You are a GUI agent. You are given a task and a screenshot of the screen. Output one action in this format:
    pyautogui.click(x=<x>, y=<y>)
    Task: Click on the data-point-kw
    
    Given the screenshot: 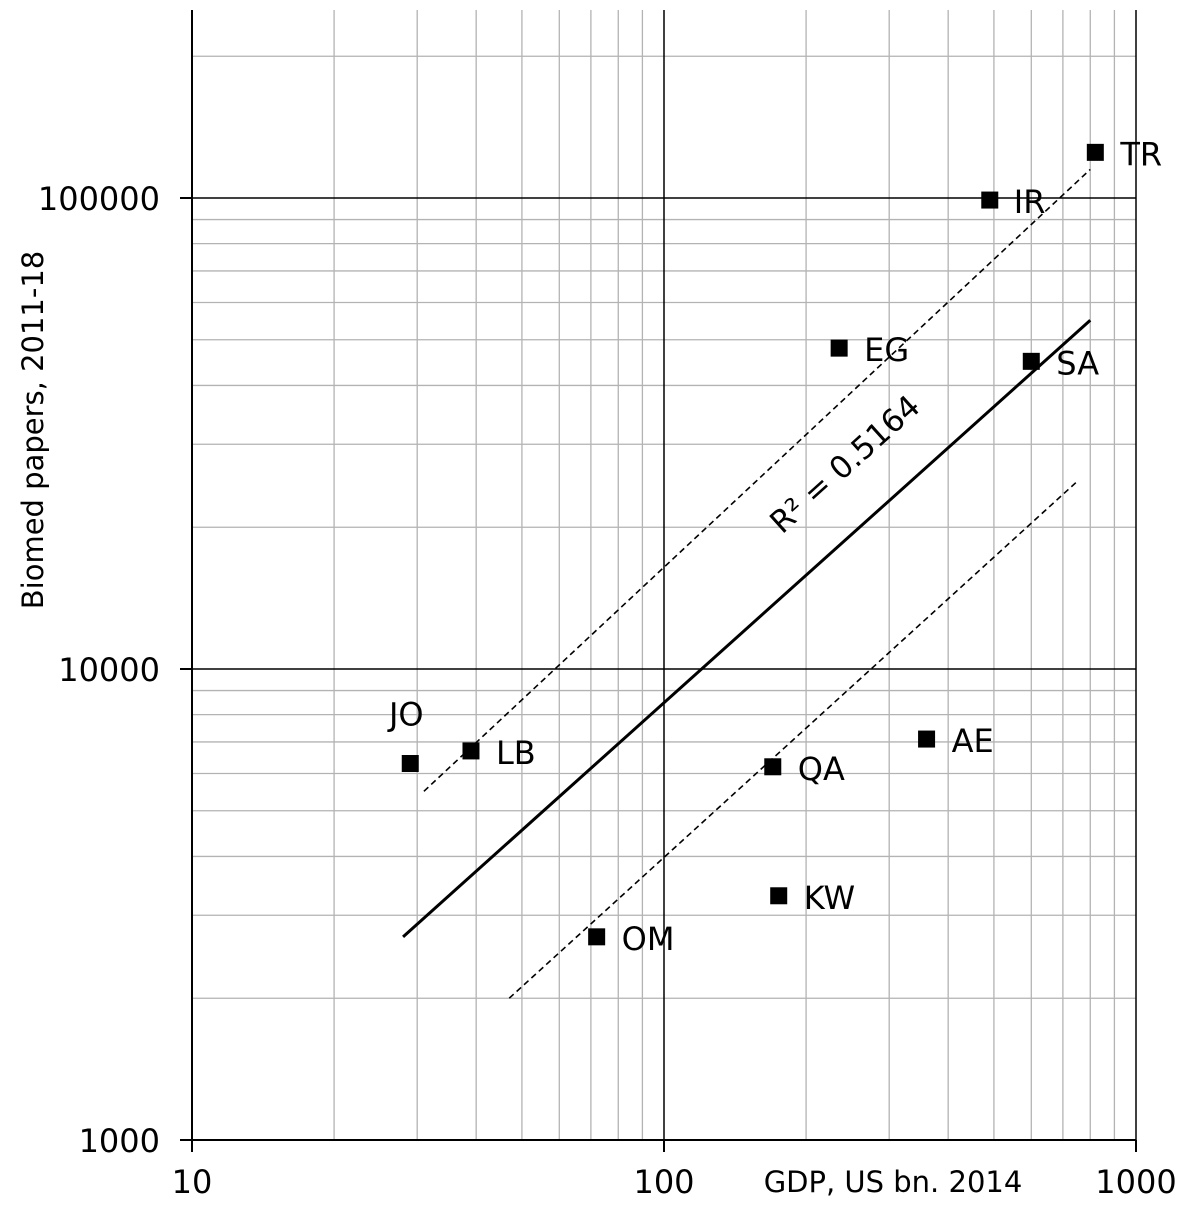 What is the action you would take?
    pyautogui.click(x=779, y=896)
    